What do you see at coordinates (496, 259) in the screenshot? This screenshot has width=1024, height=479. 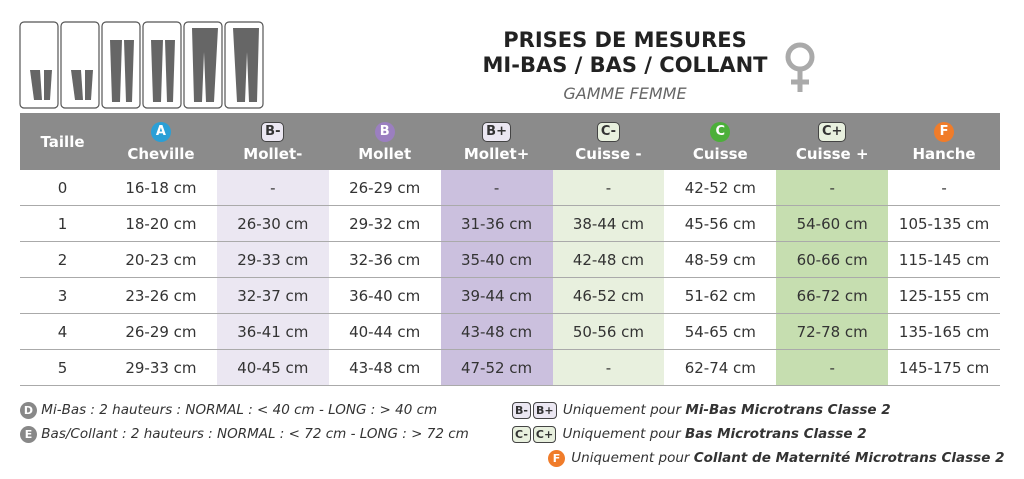 I see `cell: 35-40 cm` at bounding box center [496, 259].